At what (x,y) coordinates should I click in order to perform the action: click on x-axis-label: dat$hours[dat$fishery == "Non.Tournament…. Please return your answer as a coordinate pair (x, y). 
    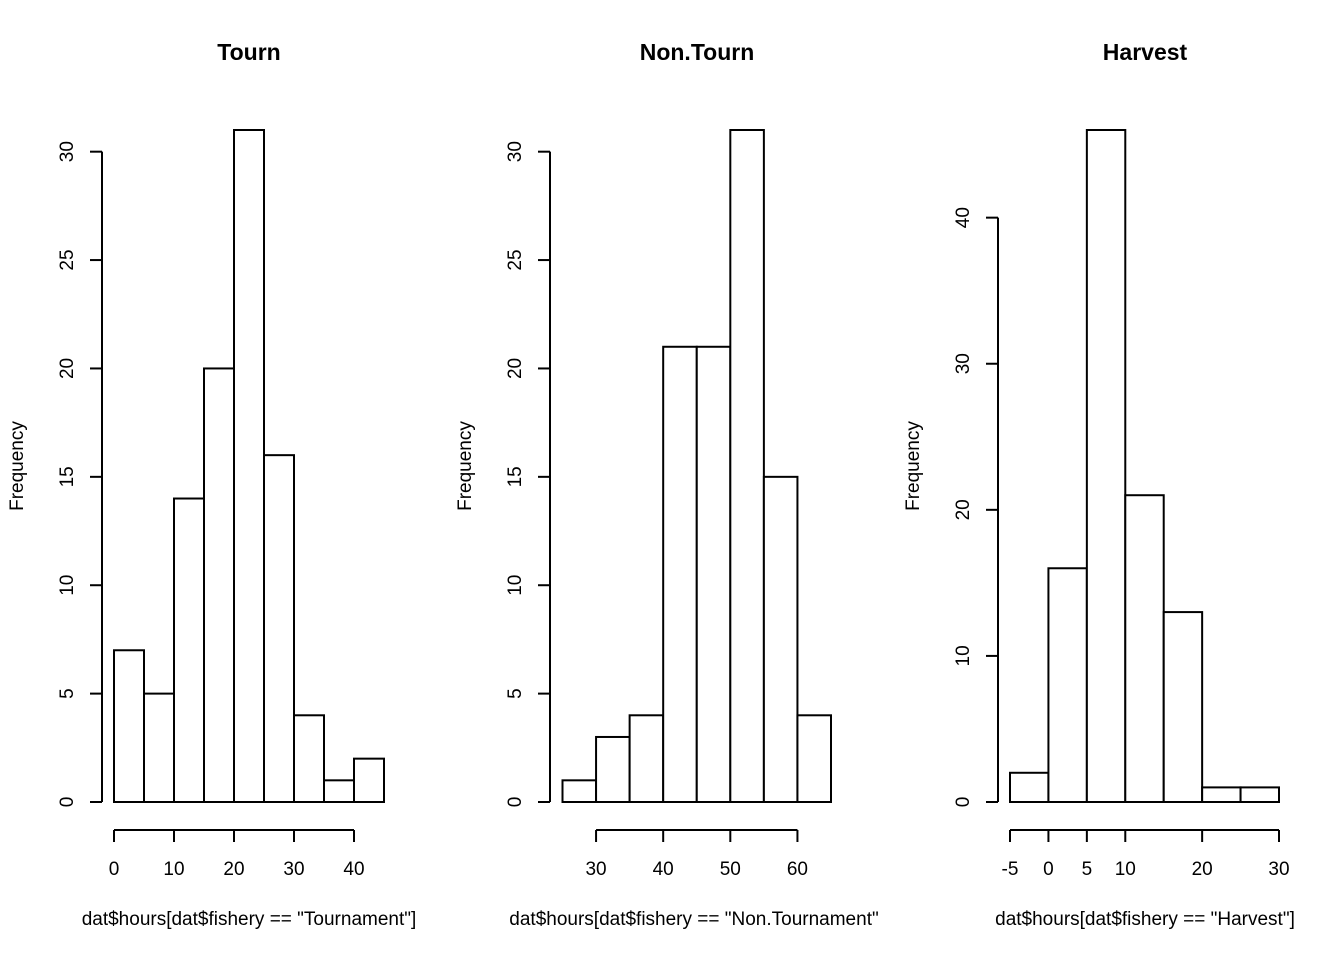
    Looking at the image, I should click on (693, 919).